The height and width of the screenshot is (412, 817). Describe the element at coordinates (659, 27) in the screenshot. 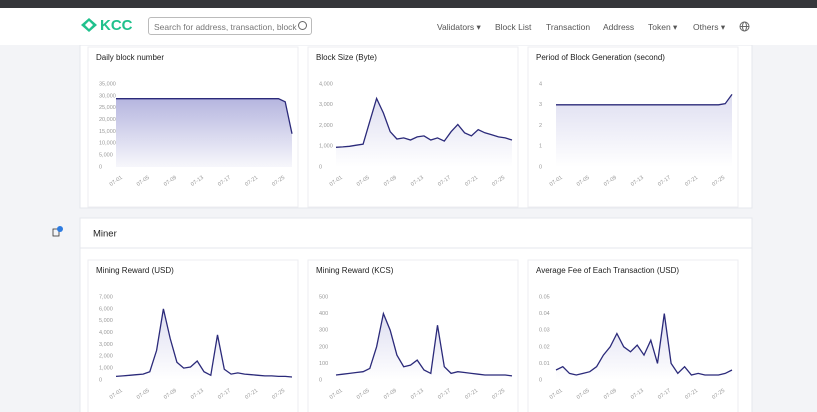

I see `nav-label: Token` at that location.